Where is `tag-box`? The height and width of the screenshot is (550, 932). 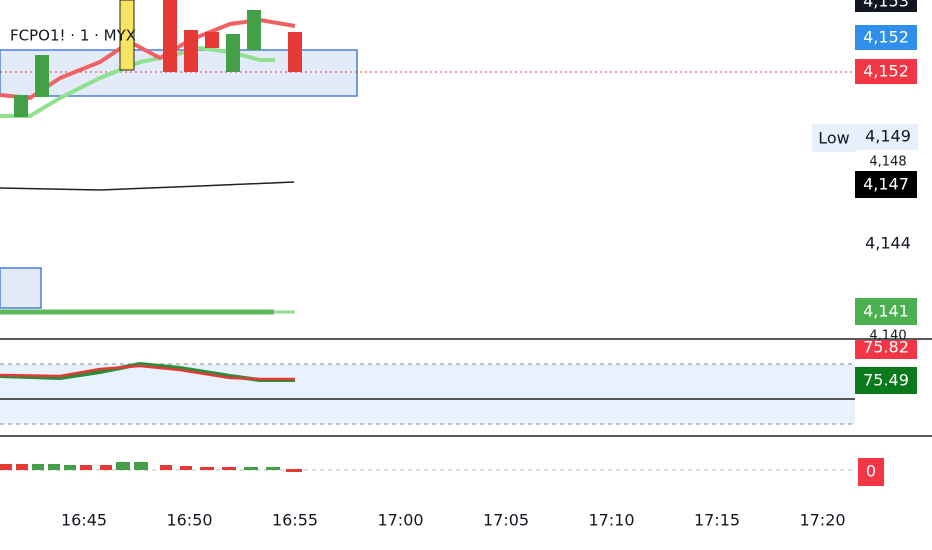
tag-box is located at coordinates (834, 138).